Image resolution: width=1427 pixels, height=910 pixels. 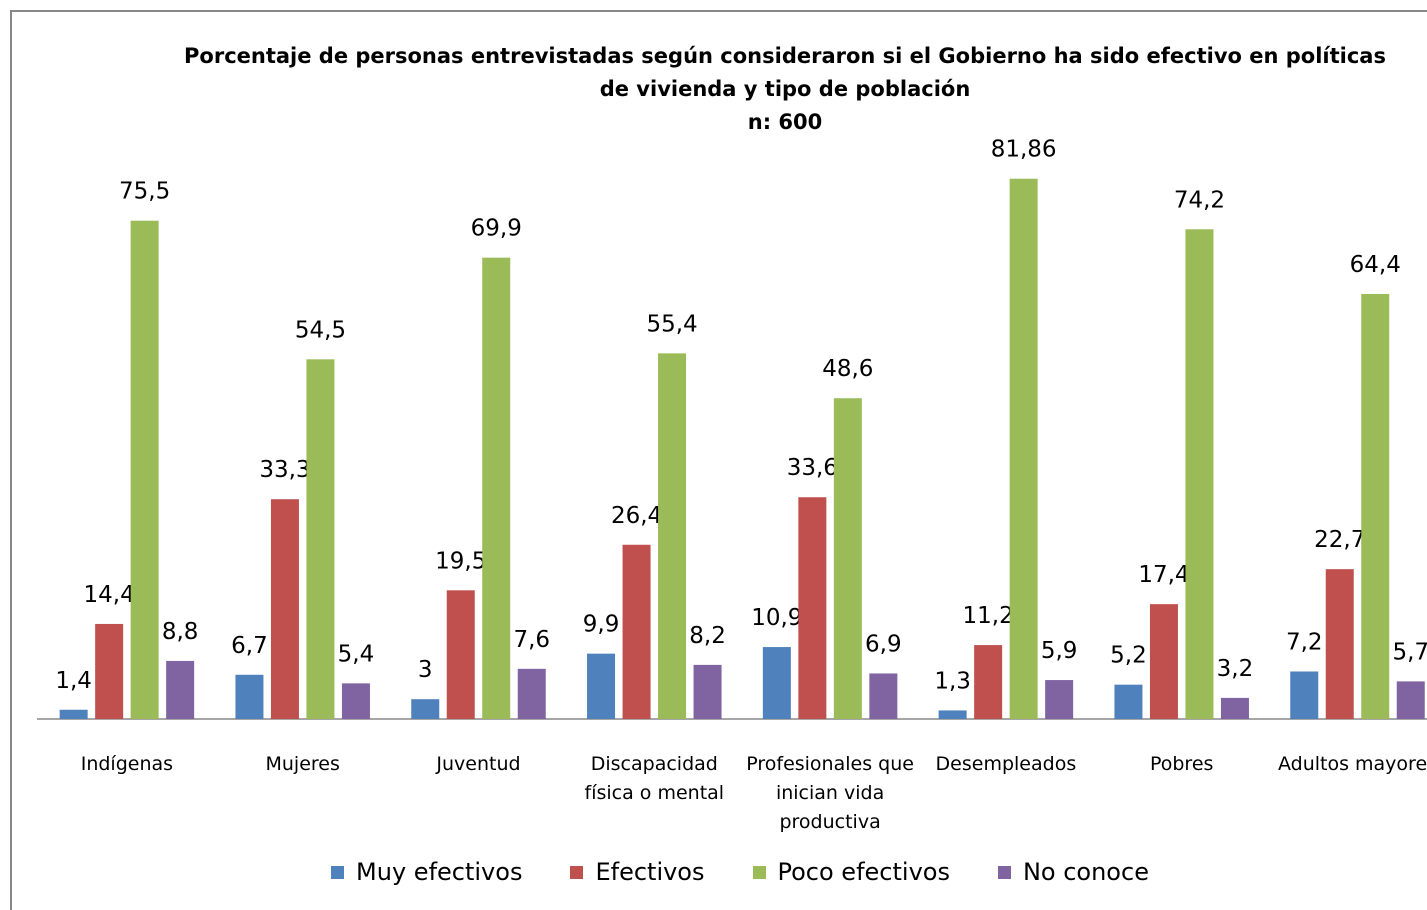 I want to click on data-label: 1,3, so click(x=952, y=681).